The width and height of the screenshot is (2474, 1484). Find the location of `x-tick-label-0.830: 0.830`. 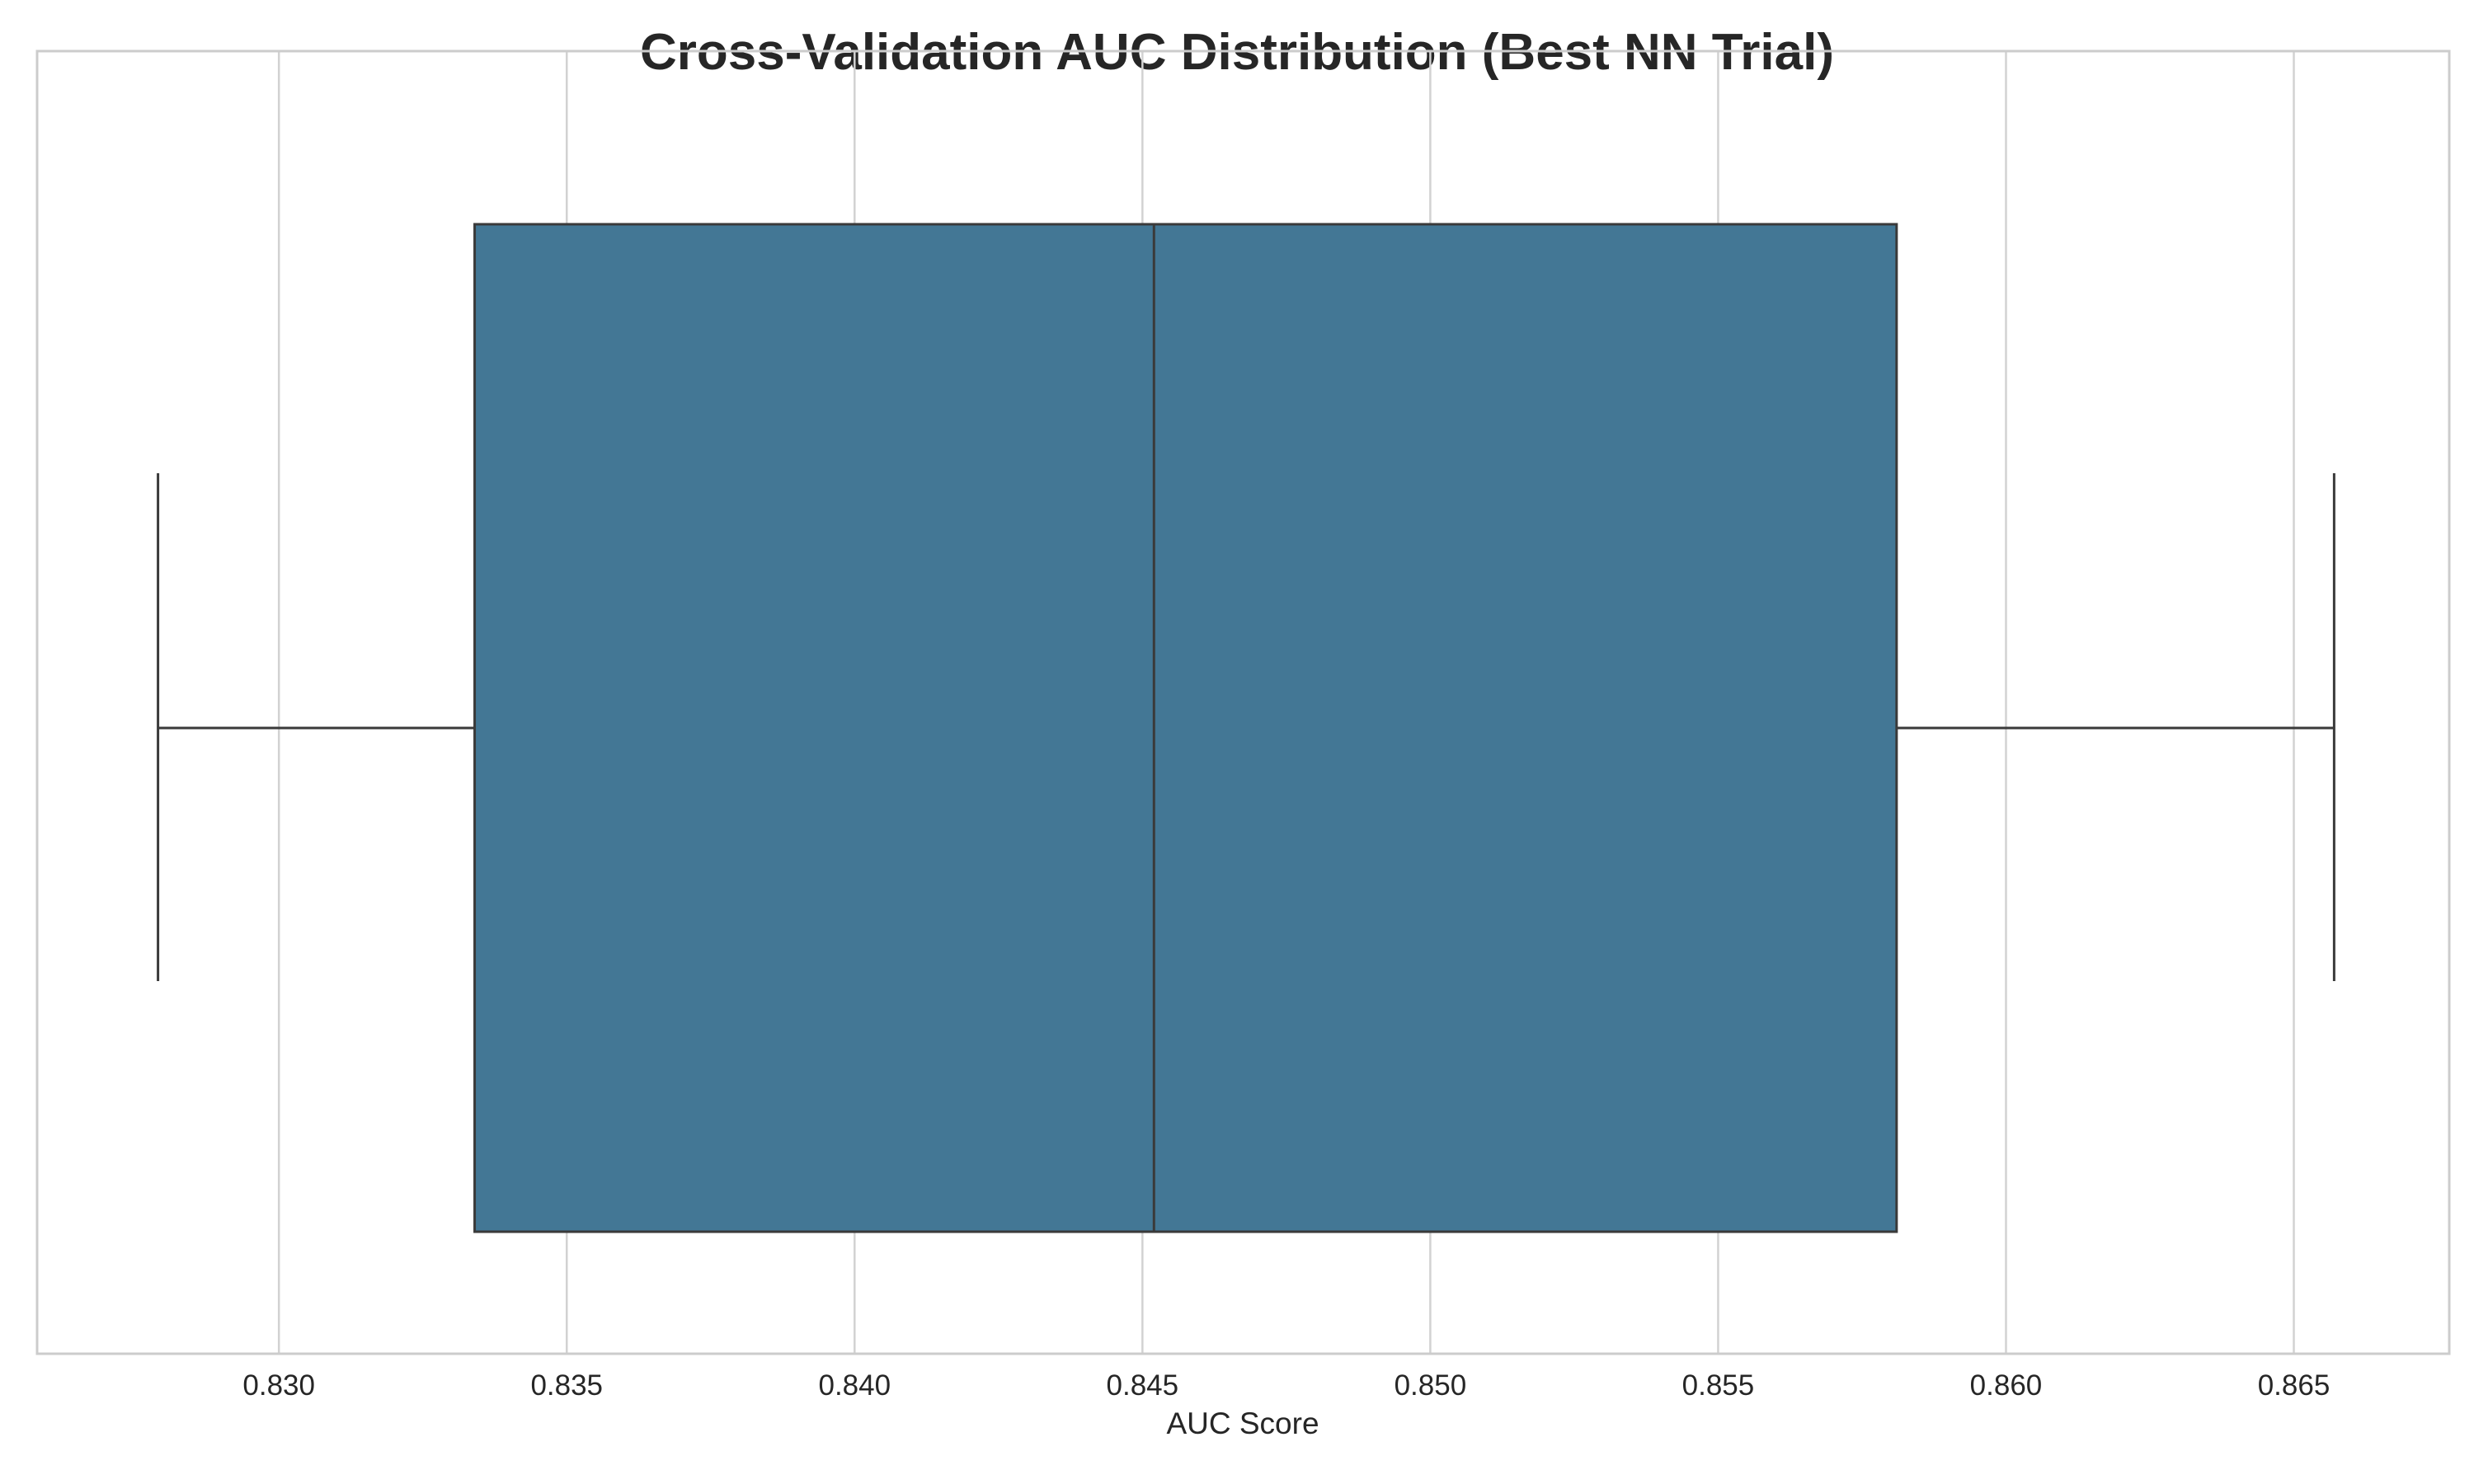

x-tick-label-0.830: 0.830 is located at coordinates (278, 1385).